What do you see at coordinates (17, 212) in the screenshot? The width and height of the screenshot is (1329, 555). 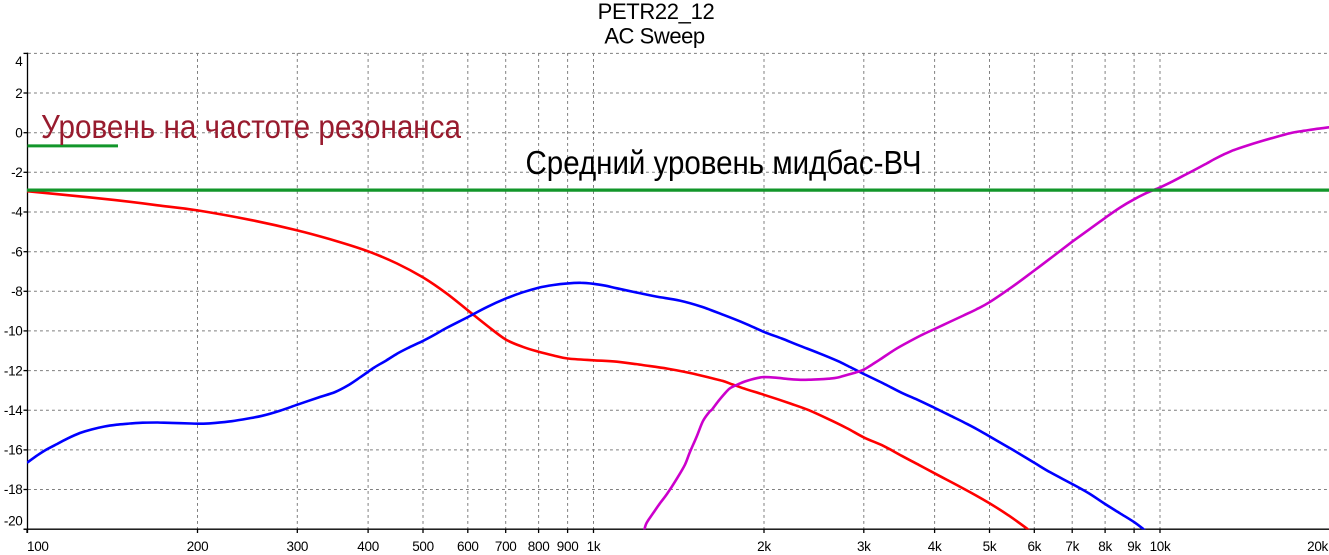 I see `svg-text: -4` at bounding box center [17, 212].